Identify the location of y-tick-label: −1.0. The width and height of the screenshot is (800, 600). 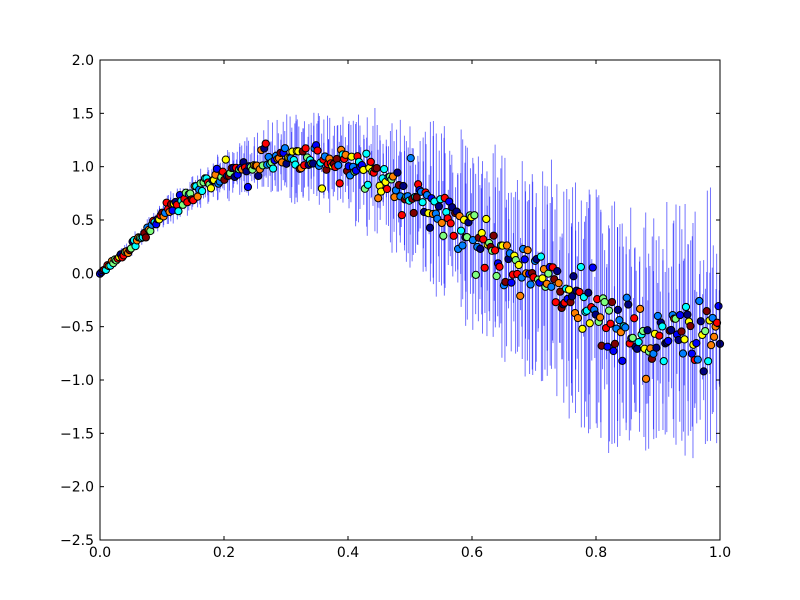
(77, 381).